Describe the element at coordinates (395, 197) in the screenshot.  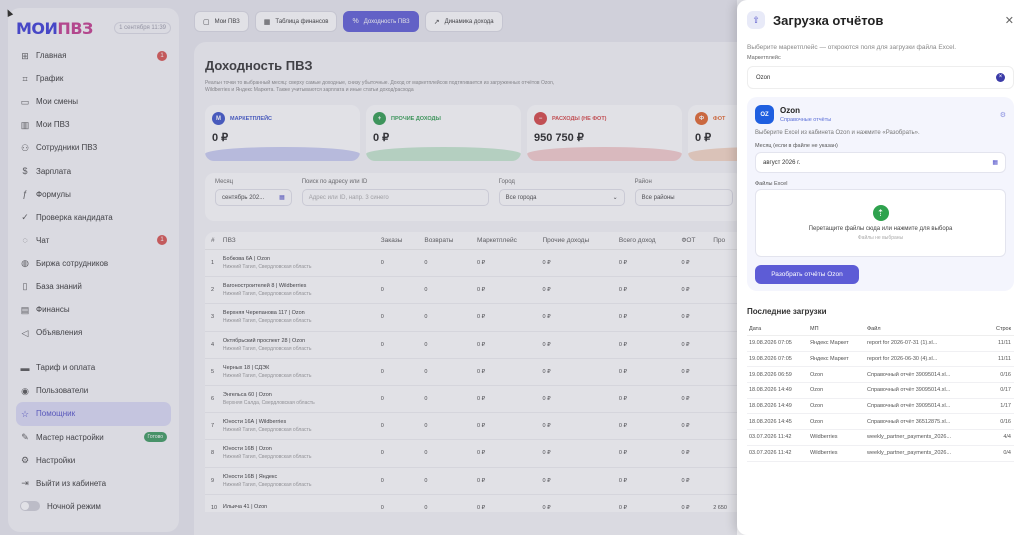
I see `search-input: Адрес или ID, напр. 3 синего` at that location.